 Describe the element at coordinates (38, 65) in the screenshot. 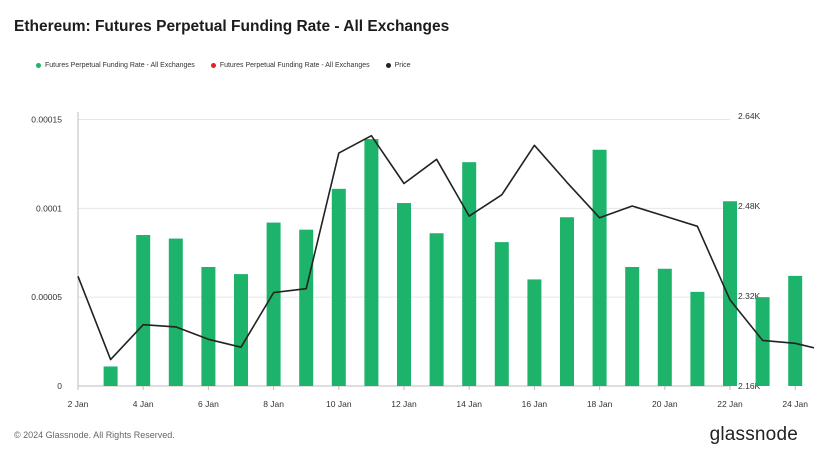

I see `legend-dot-green` at that location.